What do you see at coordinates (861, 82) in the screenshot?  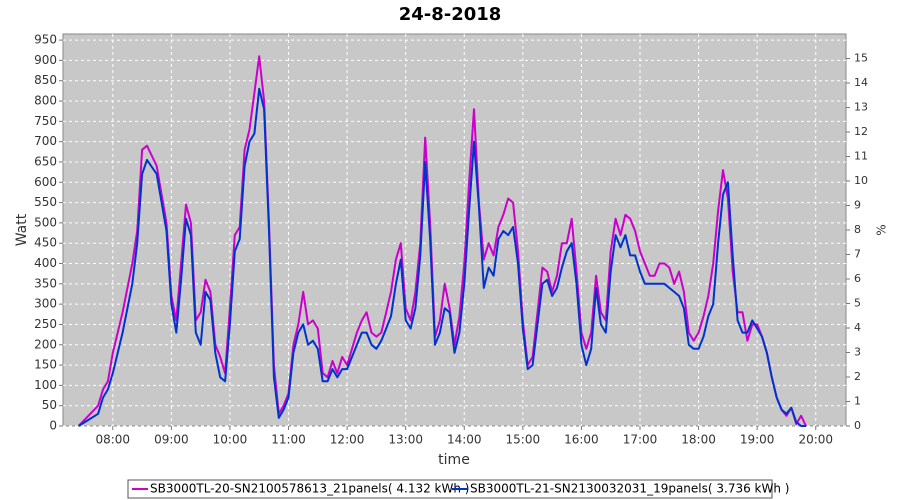 I see `y2-tick-label: 14` at bounding box center [861, 82].